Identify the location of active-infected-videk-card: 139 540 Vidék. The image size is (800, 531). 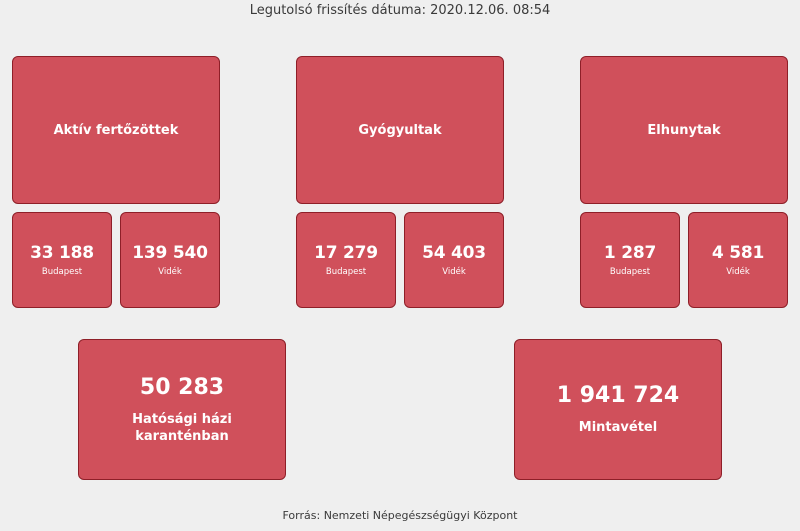
(170, 260).